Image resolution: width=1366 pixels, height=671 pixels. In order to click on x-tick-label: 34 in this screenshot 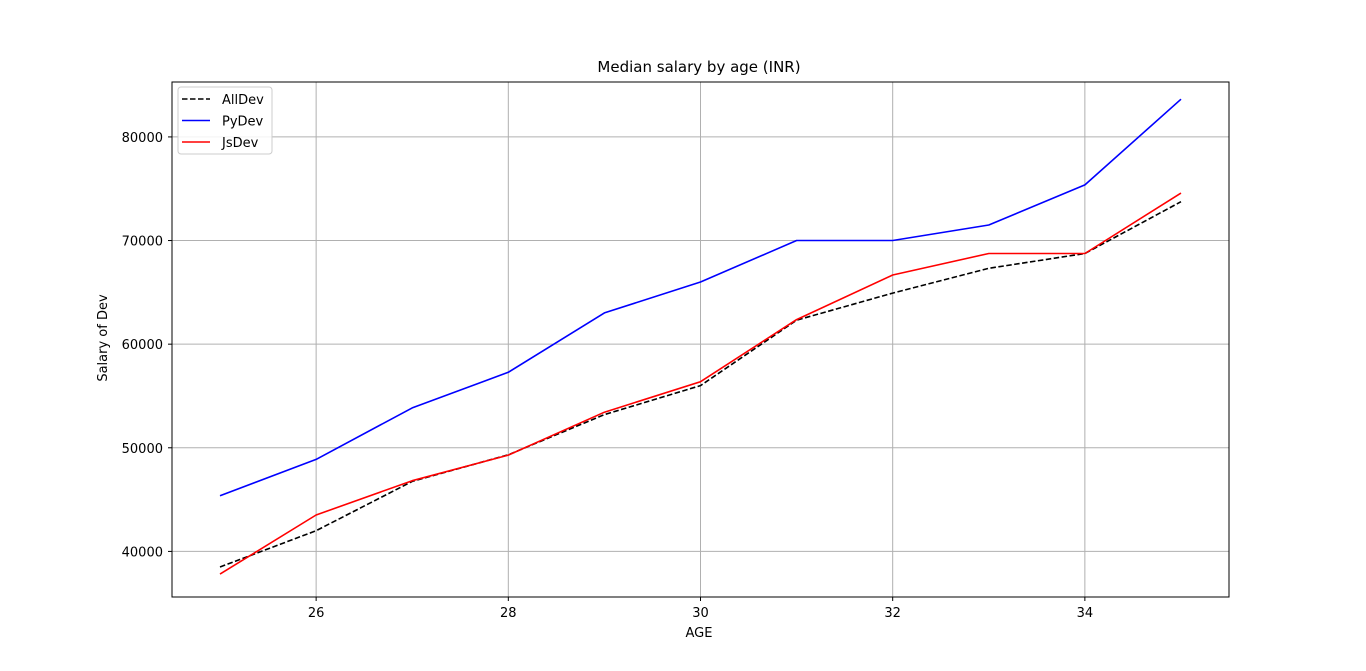, I will do `click(1085, 613)`.